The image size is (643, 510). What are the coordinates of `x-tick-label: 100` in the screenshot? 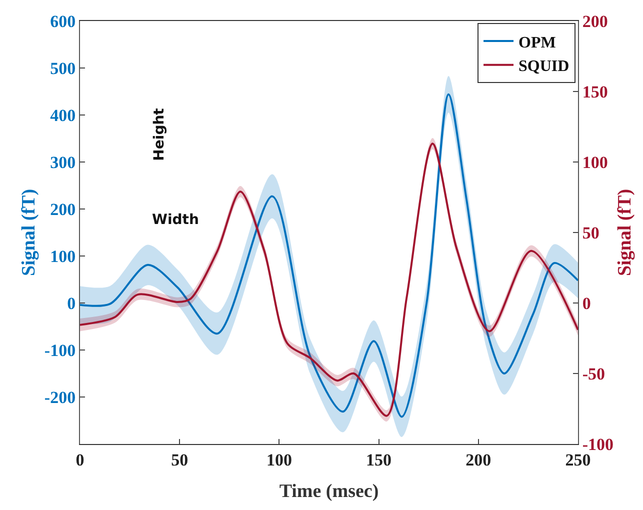 It's located at (279, 460).